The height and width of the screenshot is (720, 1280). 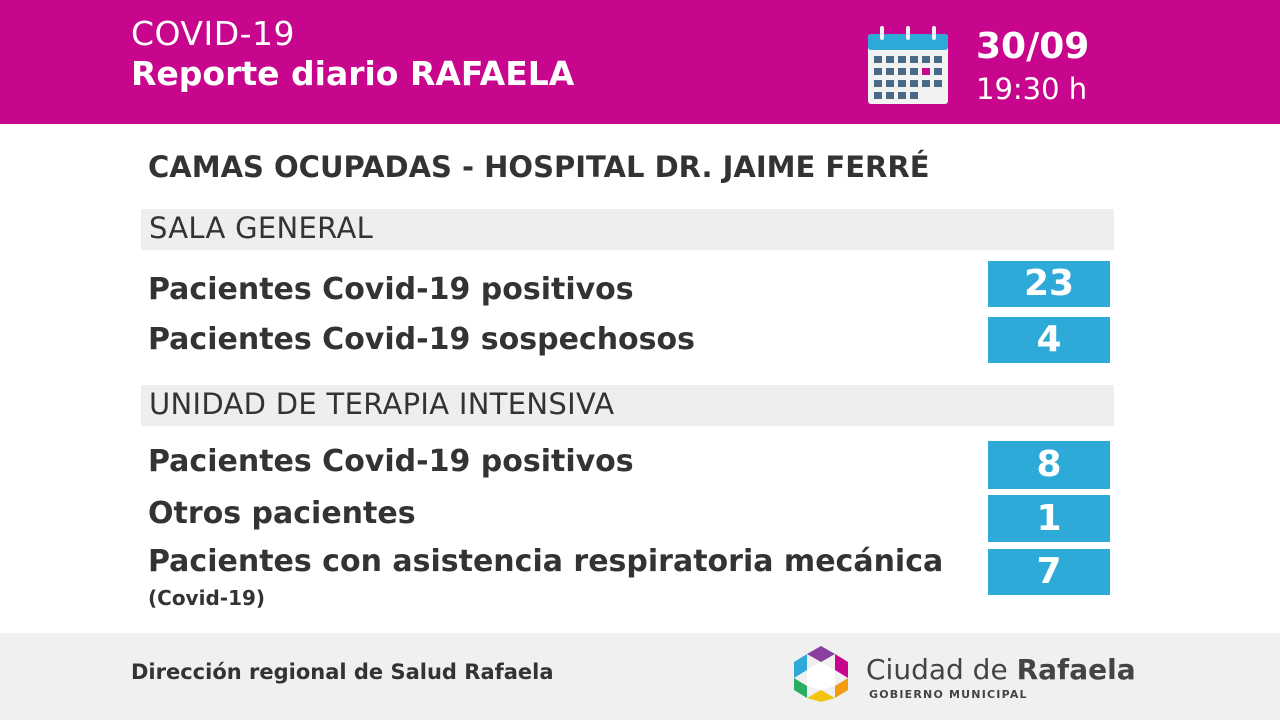 I want to click on logo-wordmark-light: Ciudad de, so click(x=941, y=669).